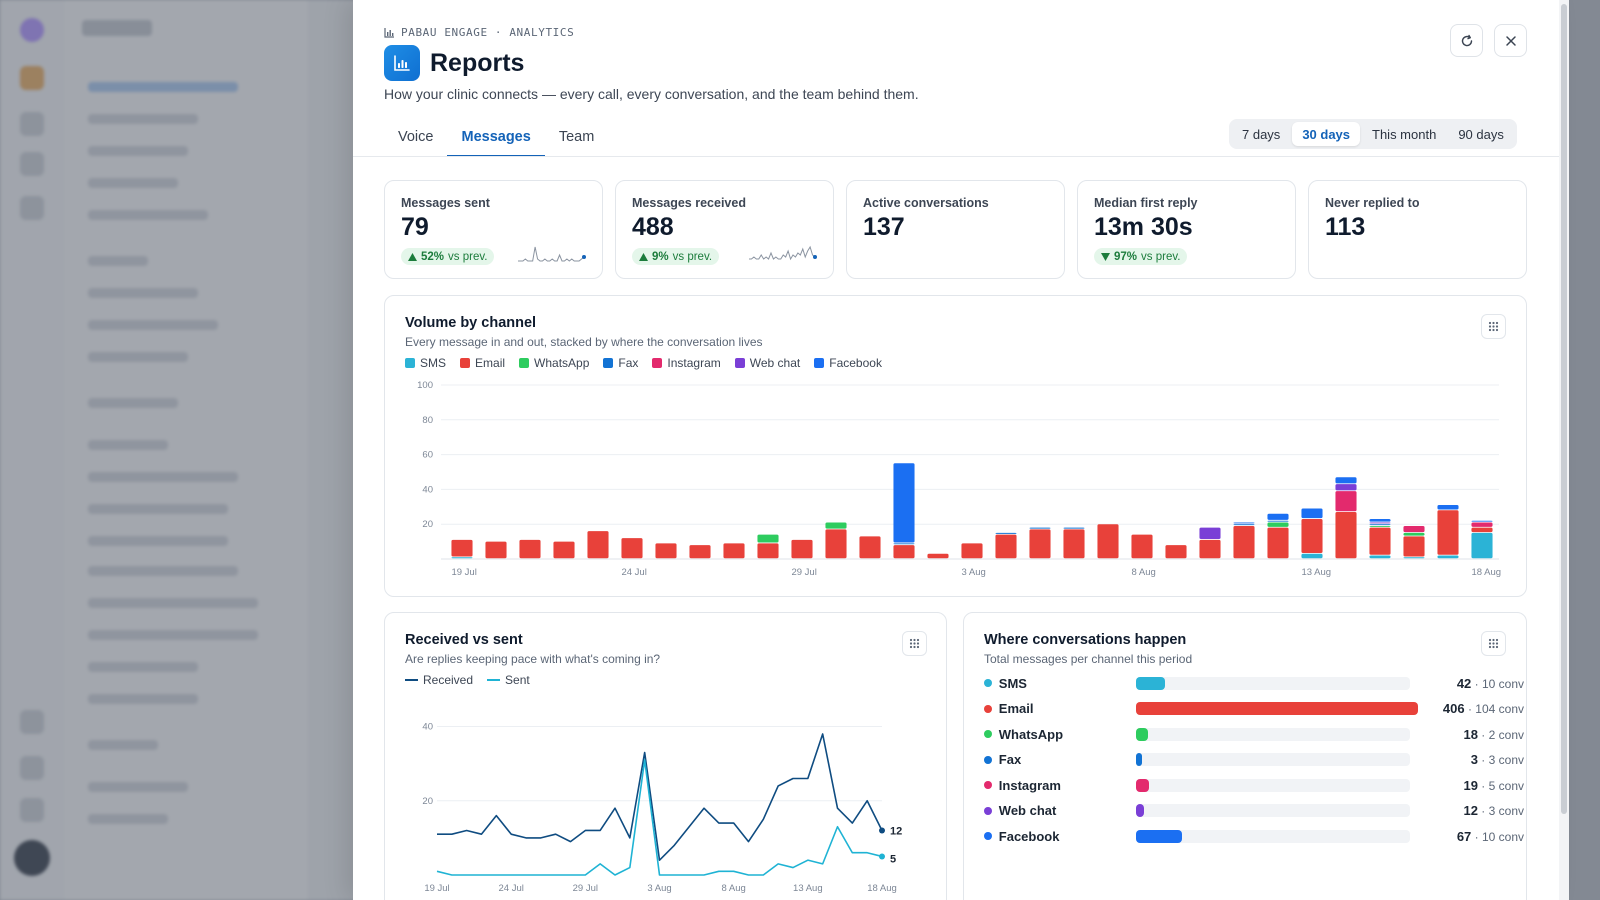  I want to click on panel-scrollbar, so click(1564, 450).